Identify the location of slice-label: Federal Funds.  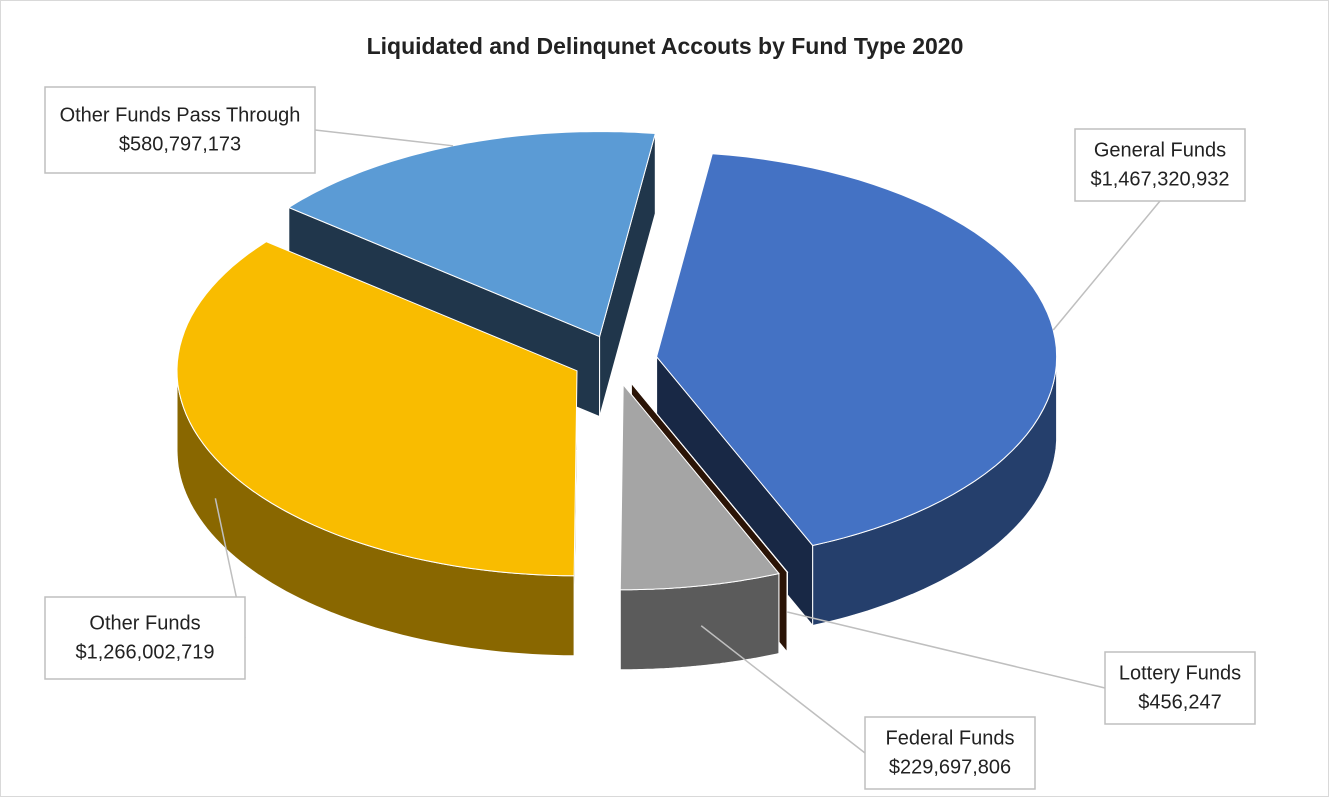
(950, 738).